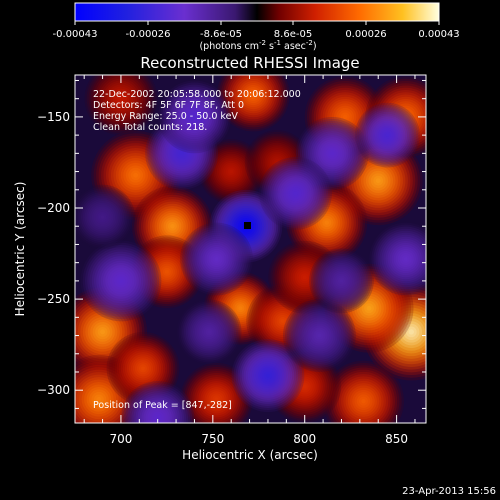  What do you see at coordinates (221, 34) in the screenshot?
I see `colorbar-tick-label: -8.6e-05` at bounding box center [221, 34].